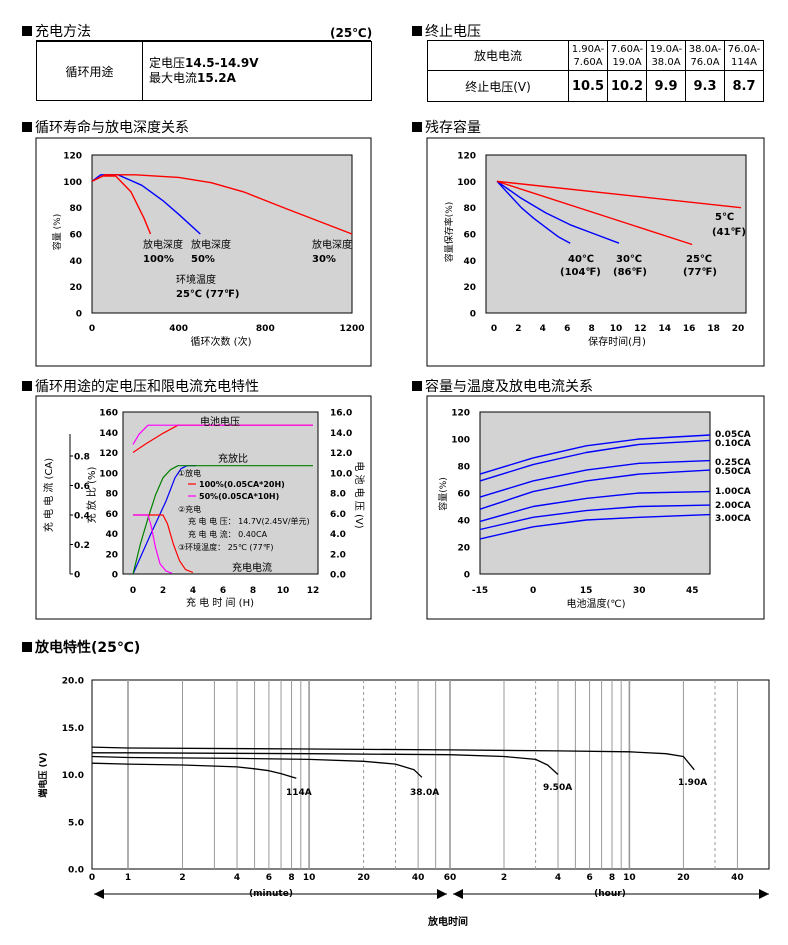 This screenshot has width=788, height=945. What do you see at coordinates (460, 441) in the screenshot?
I see `cap-temp-ytick-label: 100` at bounding box center [460, 441].